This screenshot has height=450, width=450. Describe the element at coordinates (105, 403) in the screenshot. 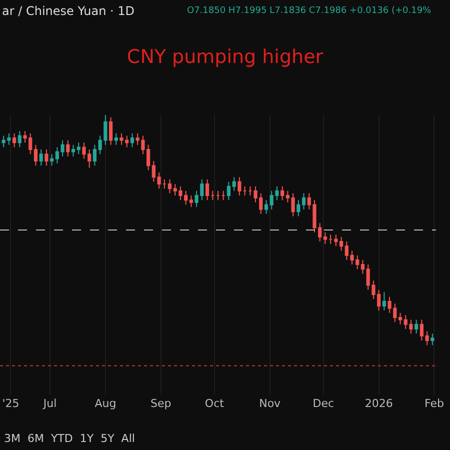

I see `x-tick-label: Aug` at that location.